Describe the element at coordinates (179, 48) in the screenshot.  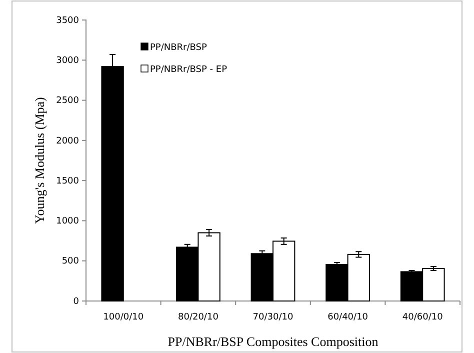
I see `legend-label: PP/NBRr/BSP` at that location.